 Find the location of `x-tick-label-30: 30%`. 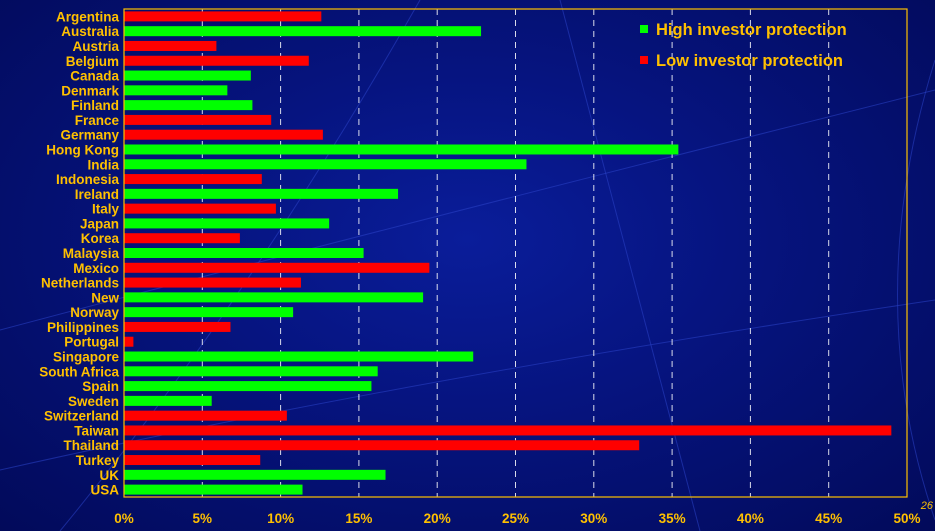

x-tick-label-30: 30% is located at coordinates (593, 518).